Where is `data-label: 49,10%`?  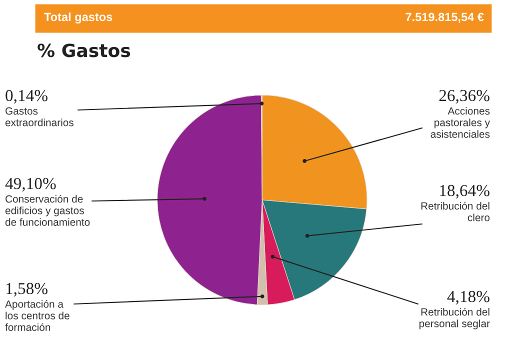 data-label: 49,10% is located at coordinates (30, 185).